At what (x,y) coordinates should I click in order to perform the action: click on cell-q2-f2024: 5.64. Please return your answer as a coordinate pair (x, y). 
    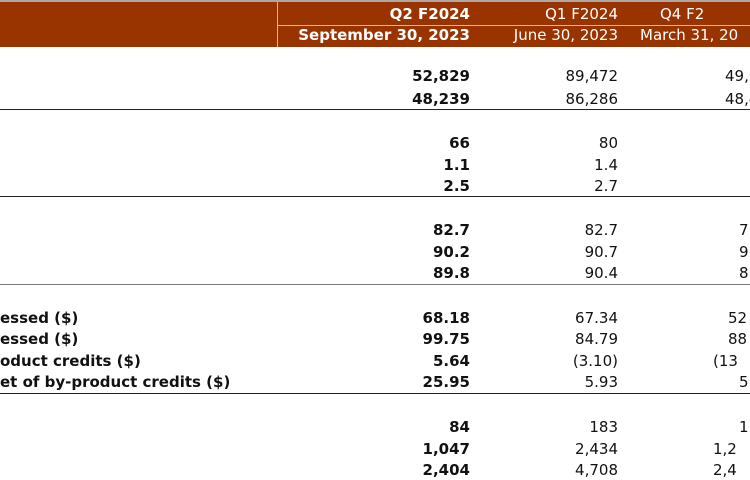
    Looking at the image, I should click on (451, 361).